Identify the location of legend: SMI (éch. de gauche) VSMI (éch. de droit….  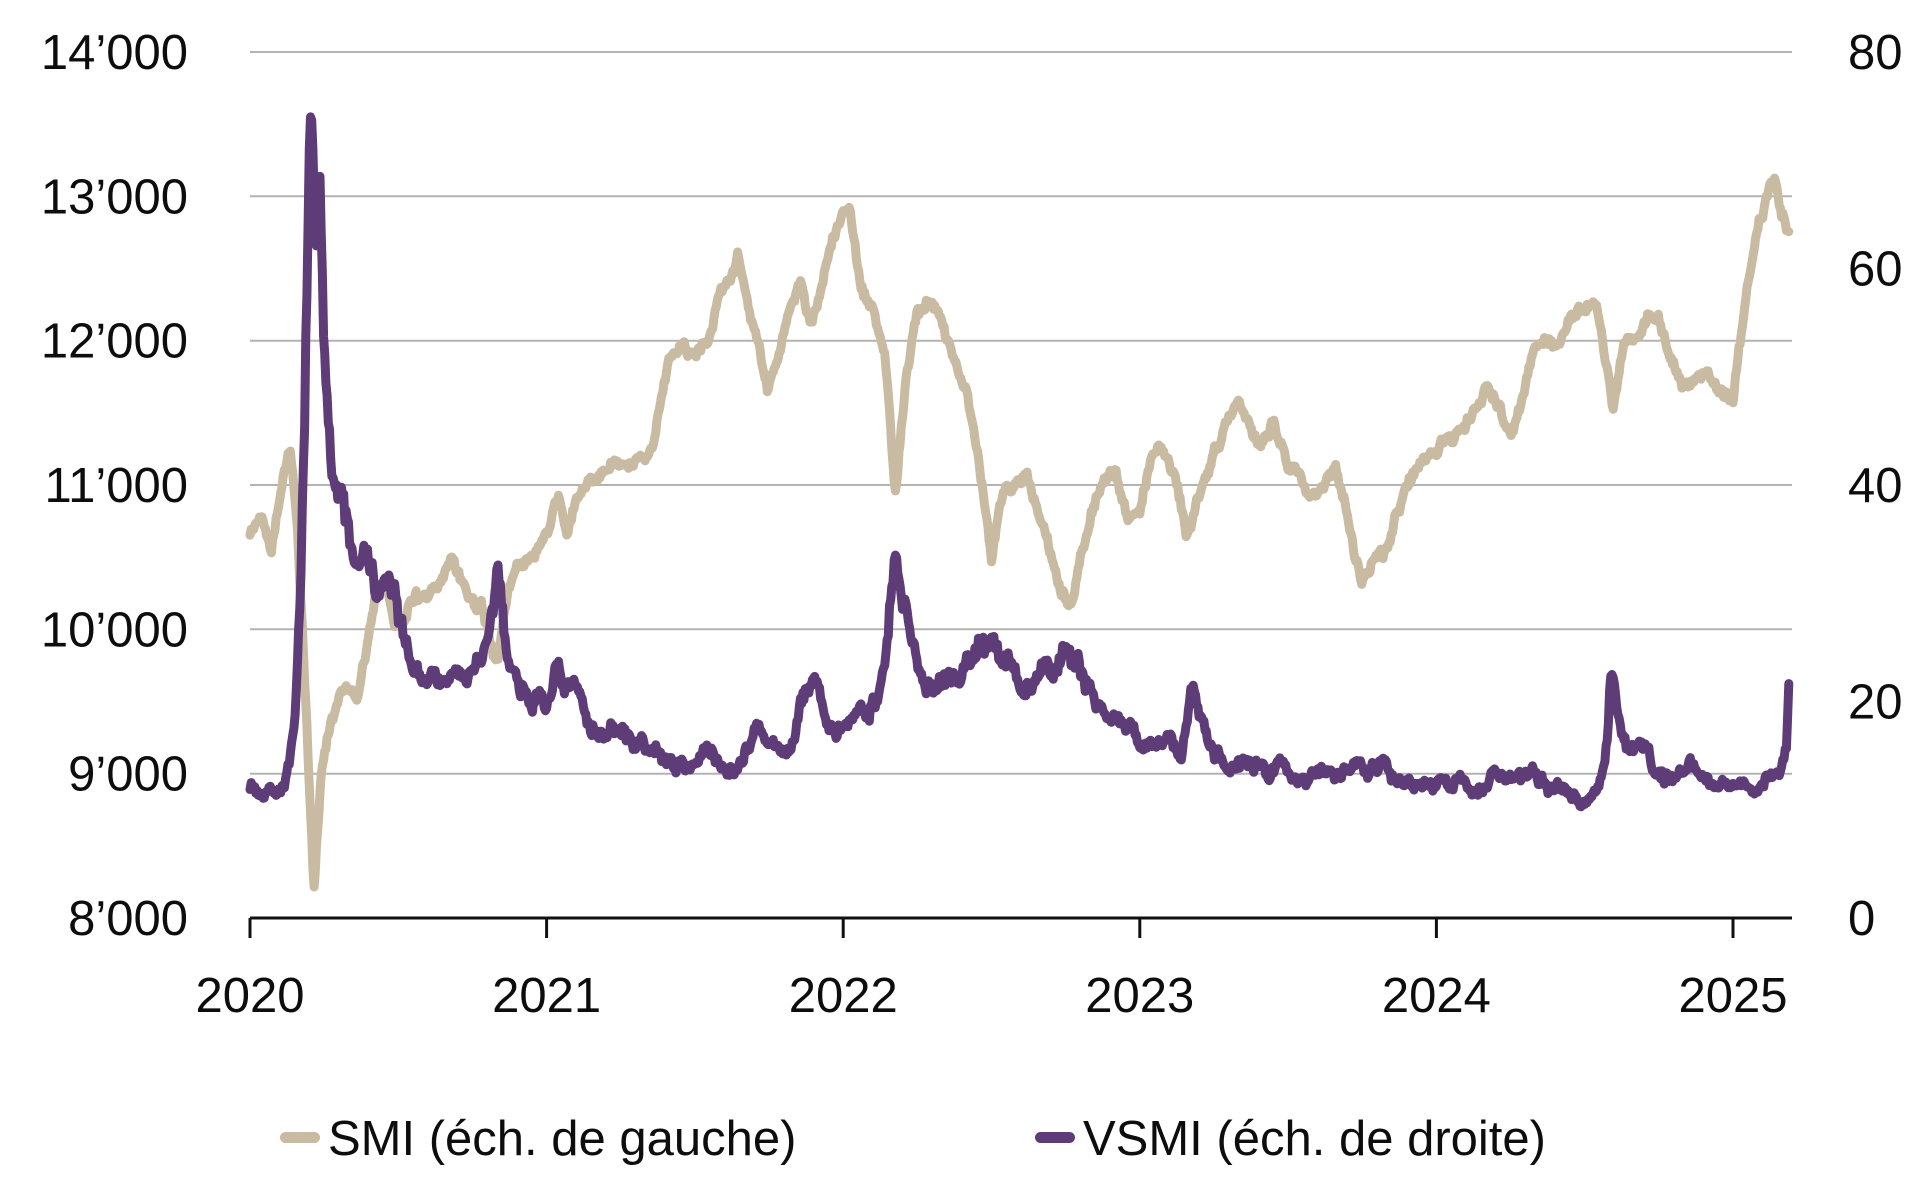
(913, 1139).